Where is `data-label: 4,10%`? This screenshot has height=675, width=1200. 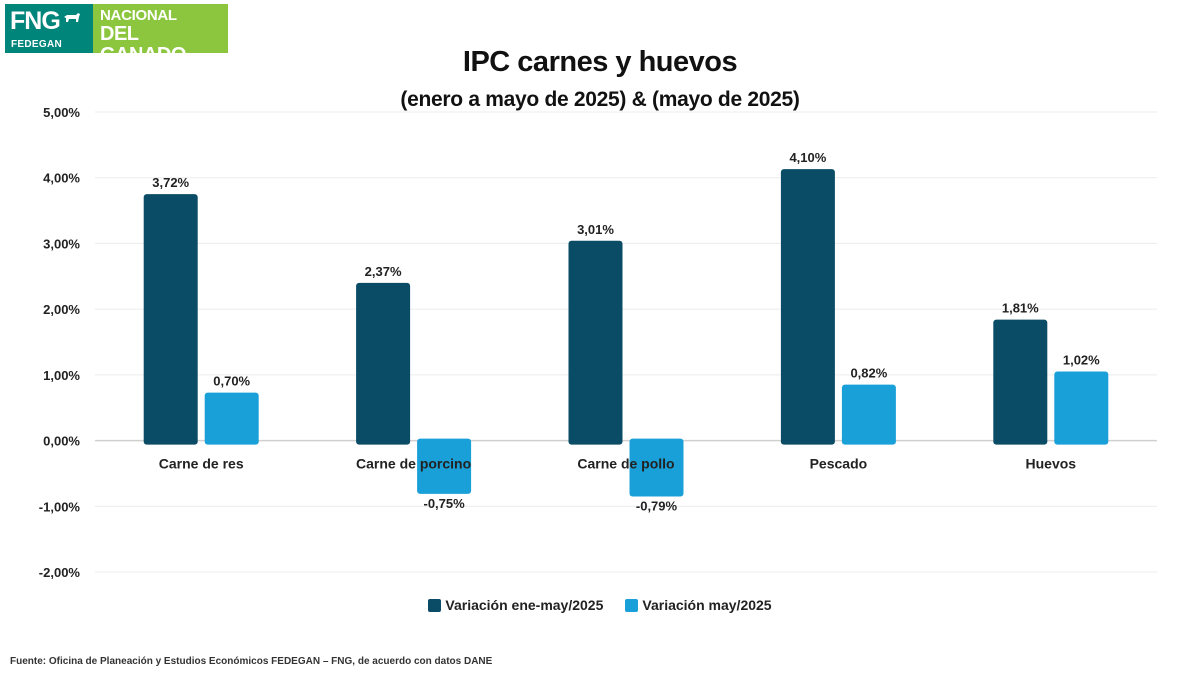 data-label: 4,10% is located at coordinates (807, 157).